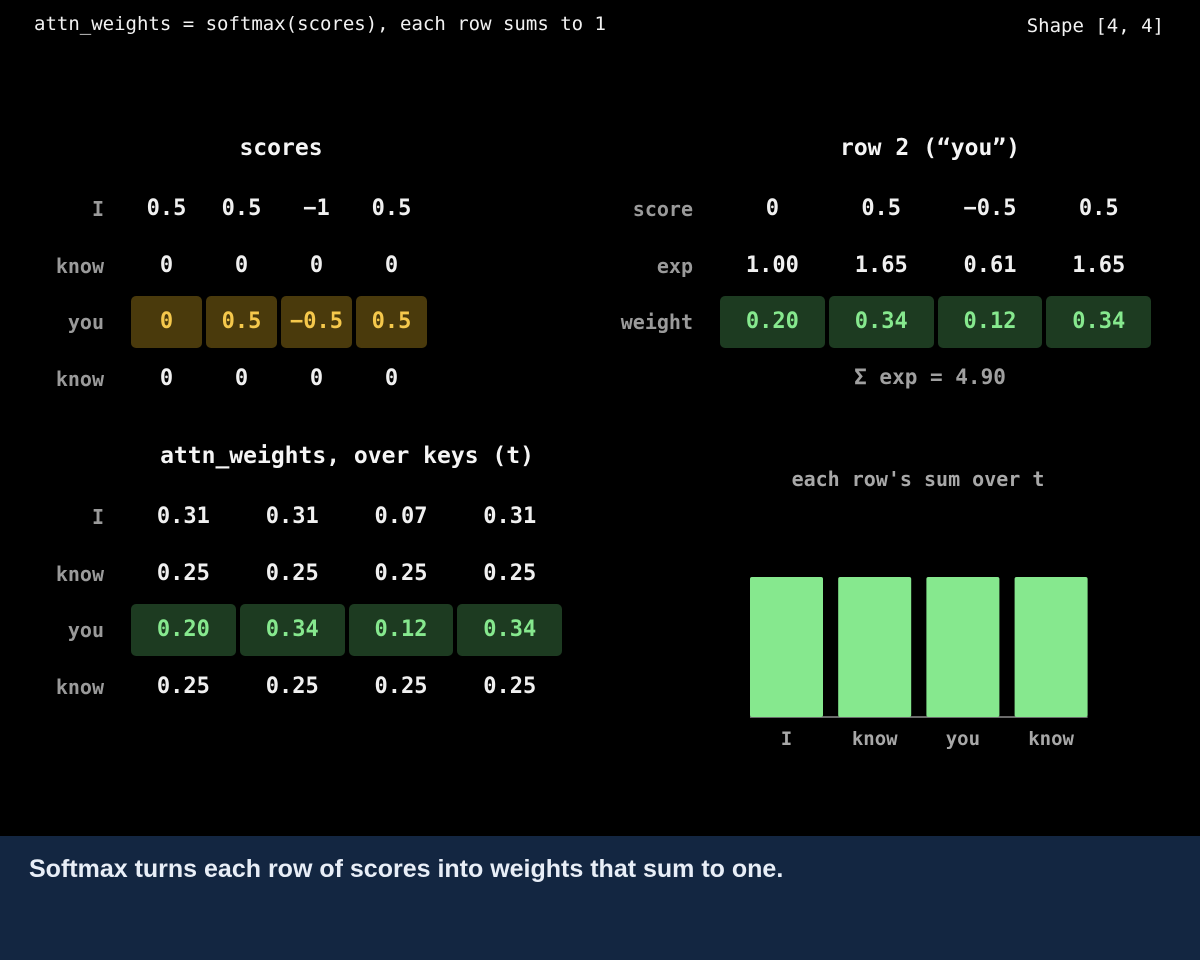  Describe the element at coordinates (316, 208) in the screenshot. I see `matrix-cell: −1` at that location.